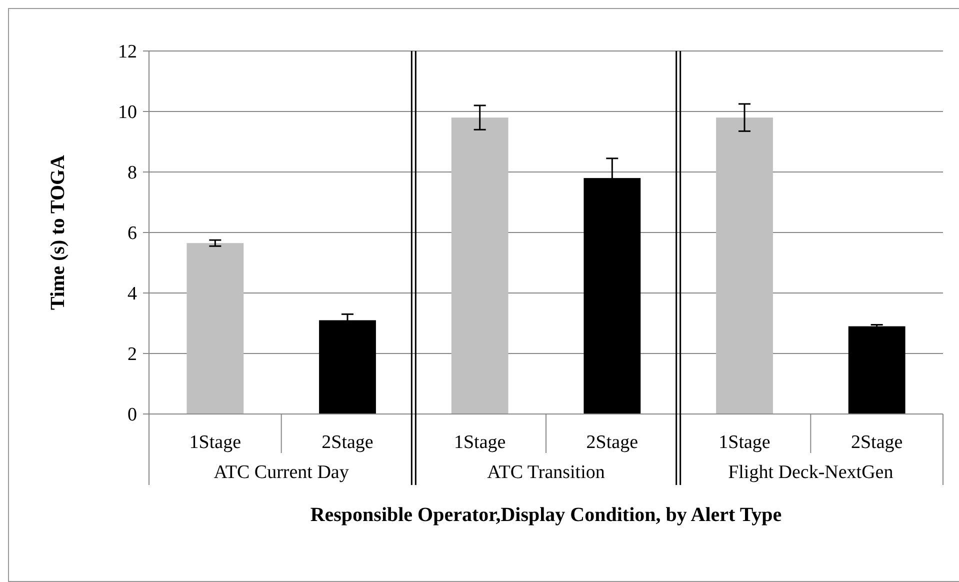 Image resolution: width=959 pixels, height=582 pixels. What do you see at coordinates (132, 355) in the screenshot?
I see `y-tick-label: 2` at bounding box center [132, 355].